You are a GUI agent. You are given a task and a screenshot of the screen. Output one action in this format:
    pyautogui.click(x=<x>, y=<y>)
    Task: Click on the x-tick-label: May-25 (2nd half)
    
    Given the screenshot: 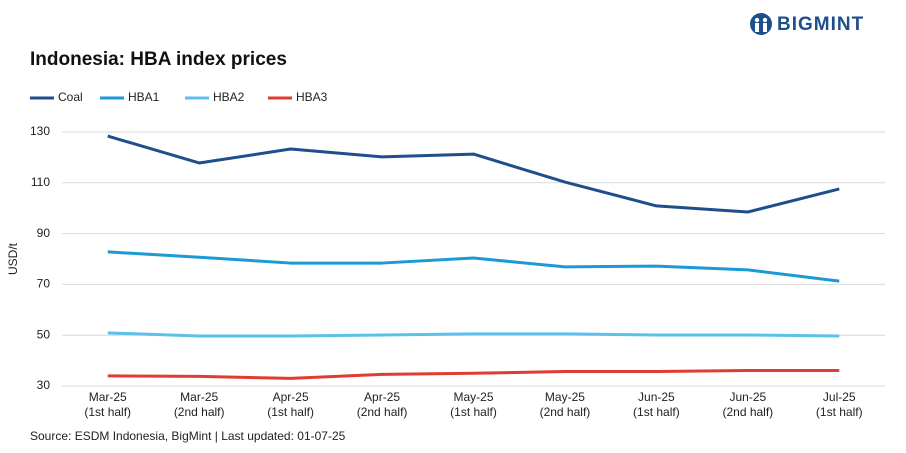 What is the action you would take?
    pyautogui.click(x=565, y=404)
    